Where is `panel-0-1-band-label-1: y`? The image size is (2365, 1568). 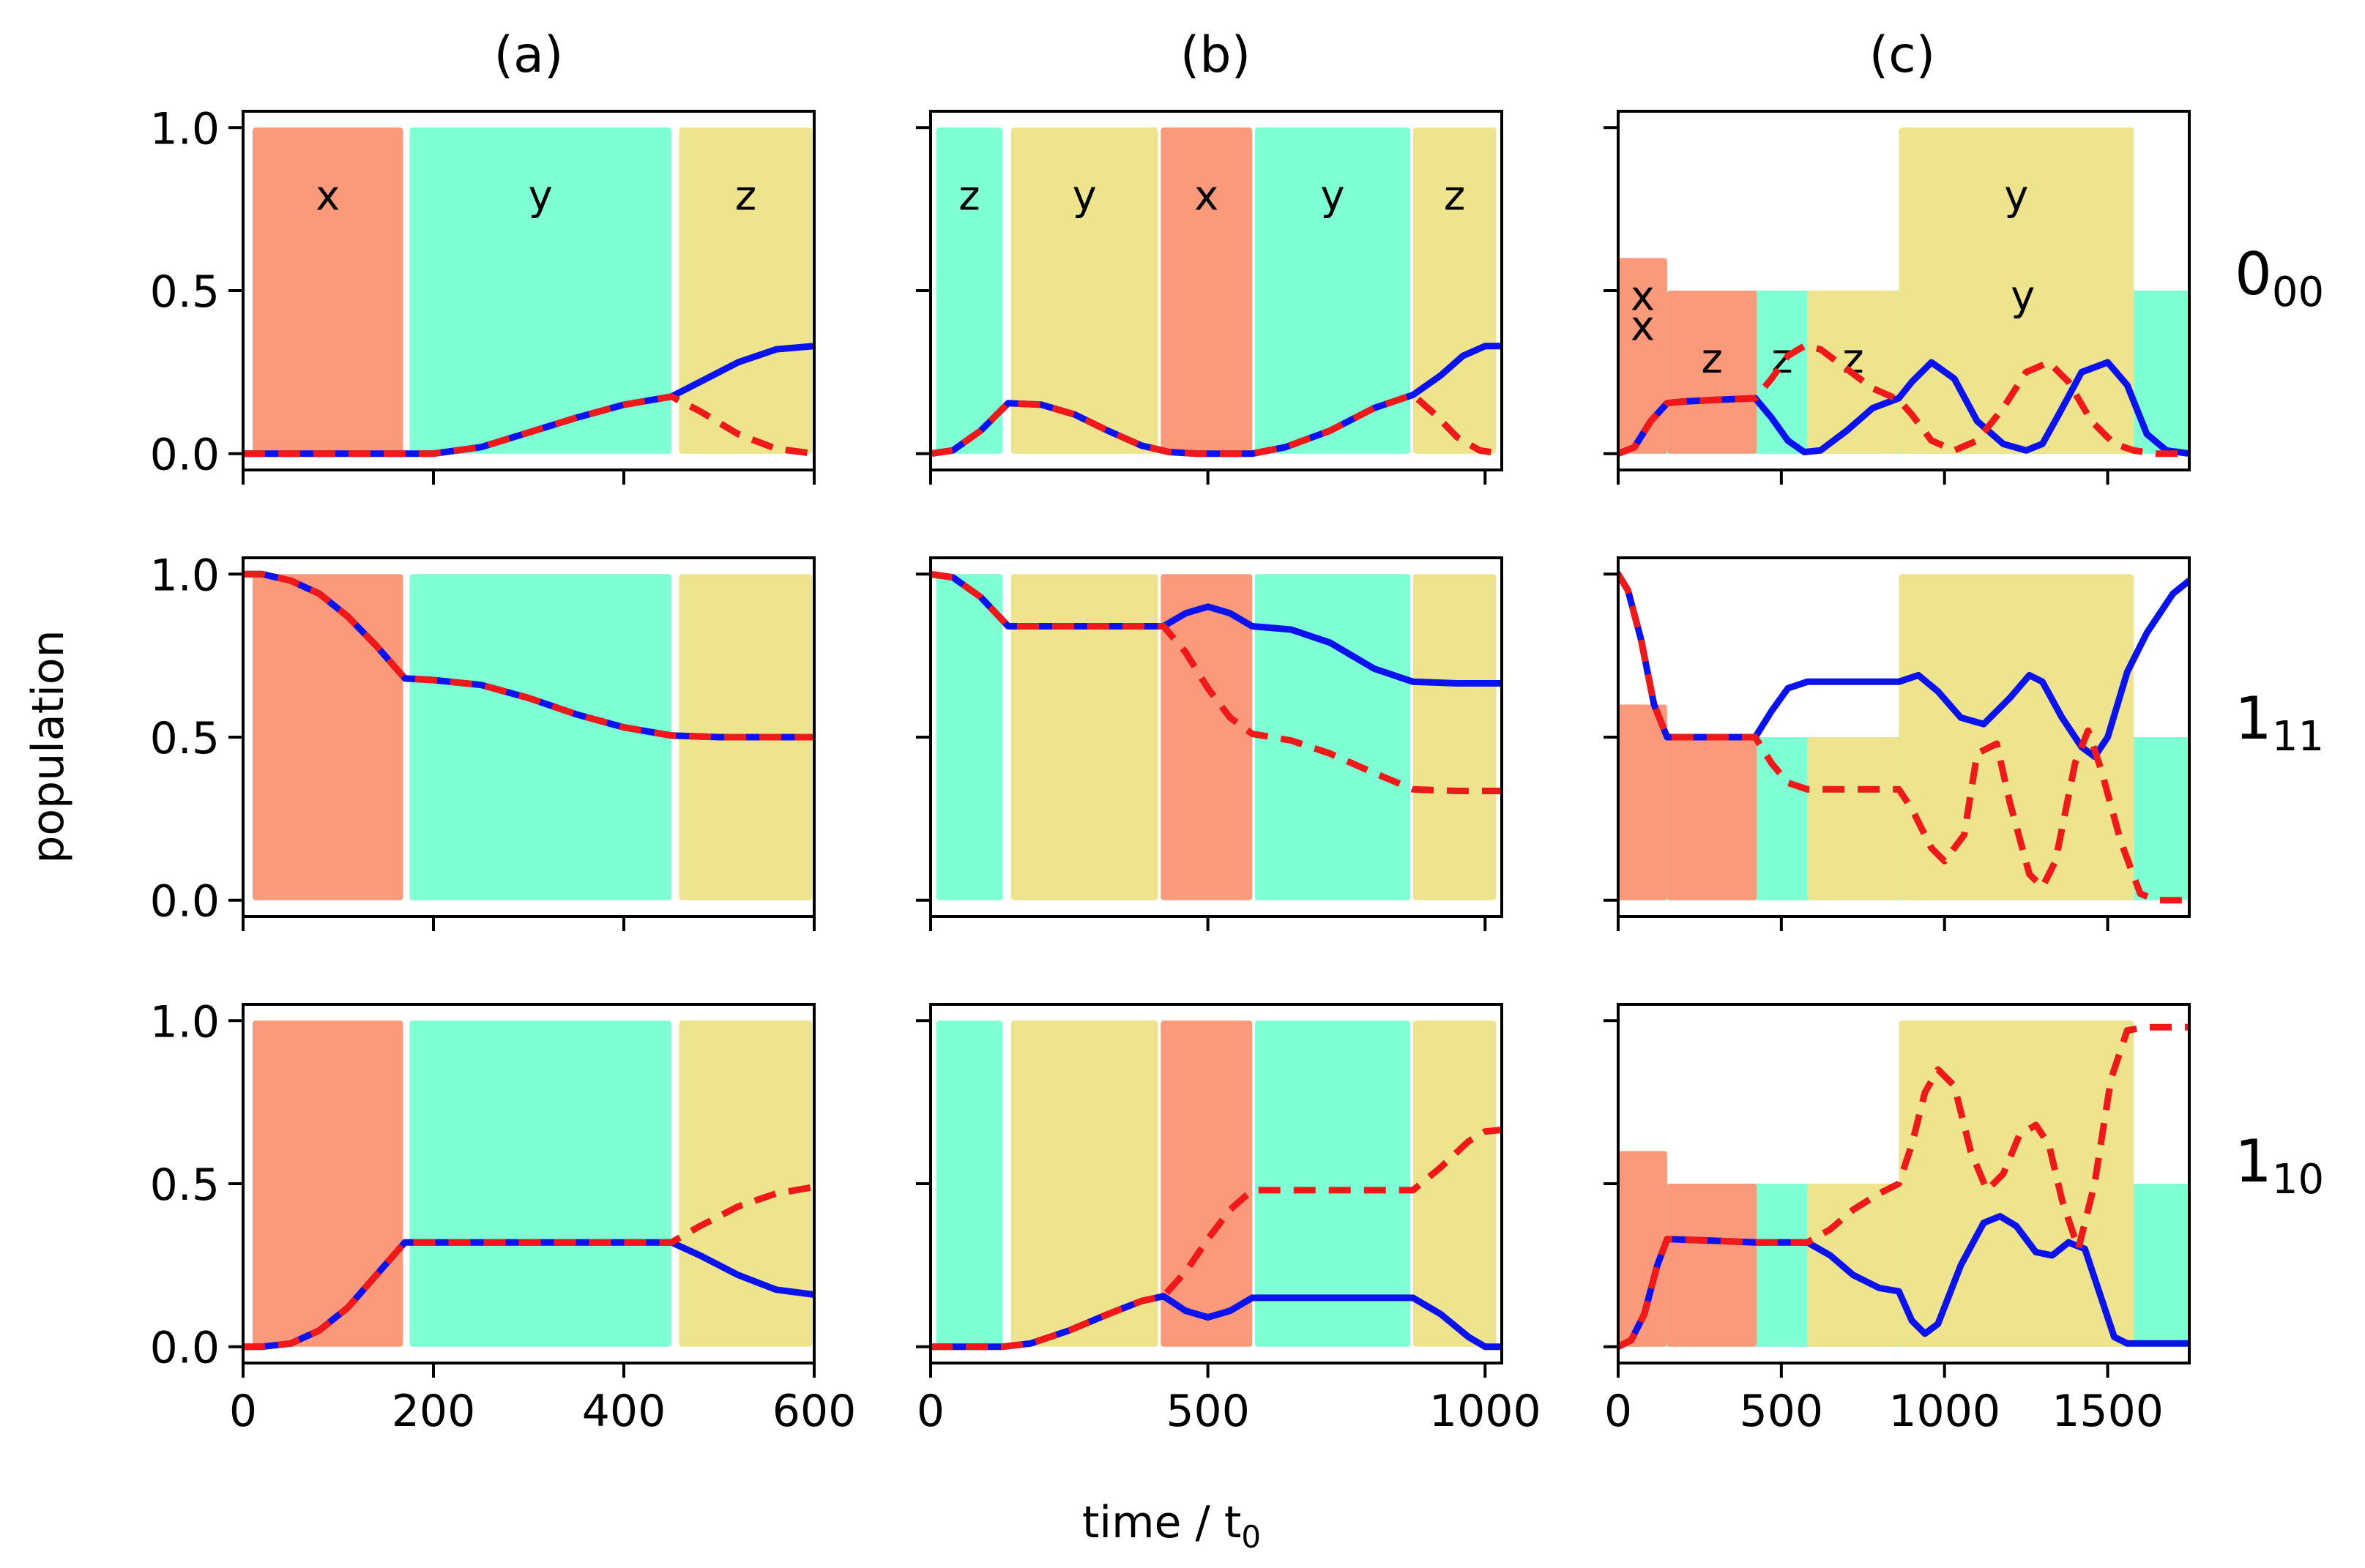
panel-0-1-band-label-1: y is located at coordinates (1085, 196).